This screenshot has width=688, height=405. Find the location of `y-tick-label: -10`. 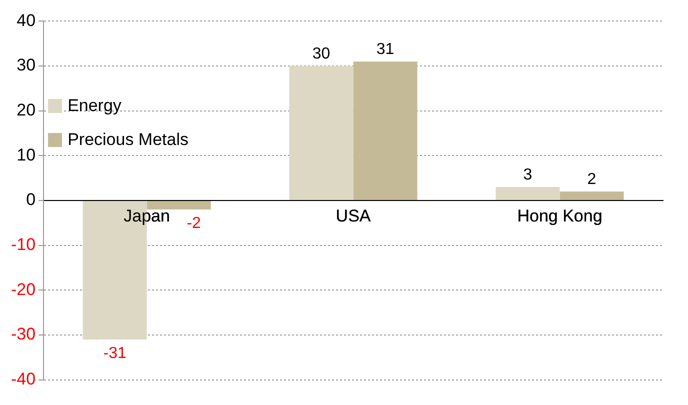

y-tick-label: -10 is located at coordinates (23, 244).